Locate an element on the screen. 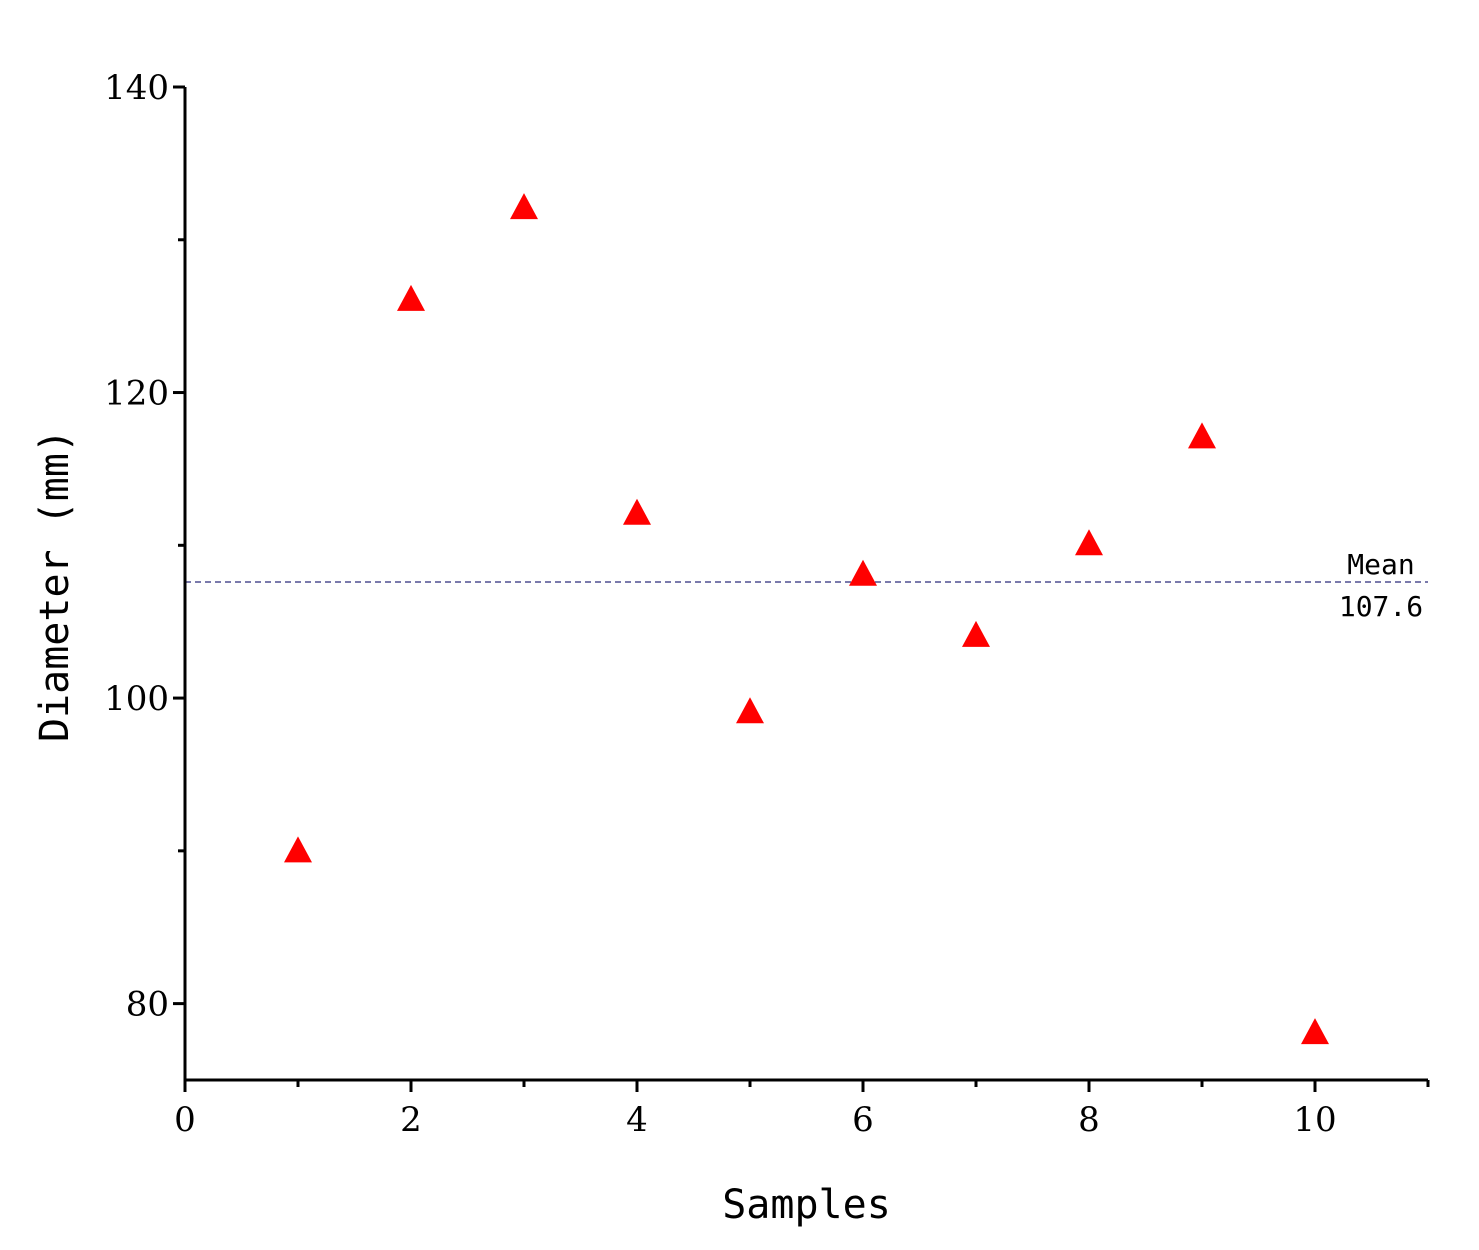 The image size is (1479, 1250). mean-label: Mean is located at coordinates (1380, 564).